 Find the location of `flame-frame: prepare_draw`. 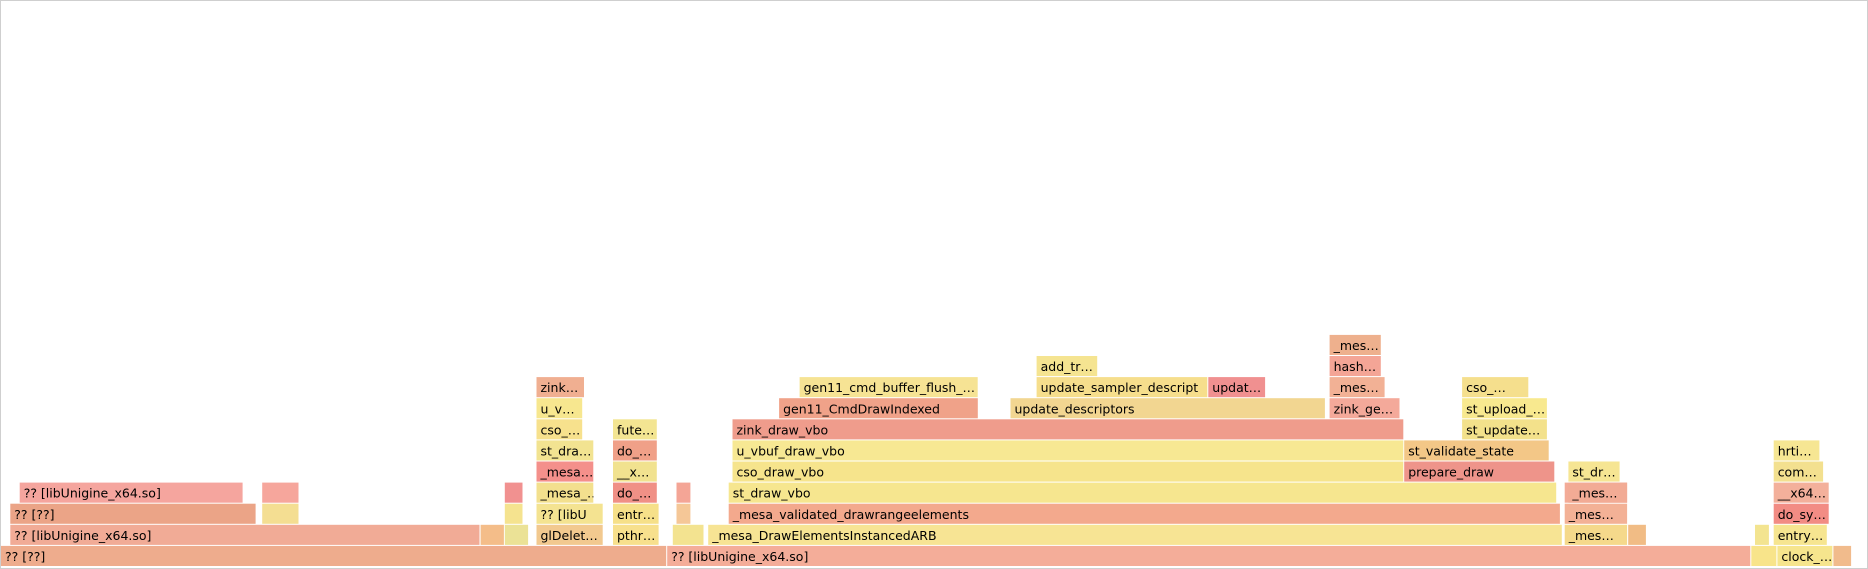

flame-frame: prepare_draw is located at coordinates (1479, 471).